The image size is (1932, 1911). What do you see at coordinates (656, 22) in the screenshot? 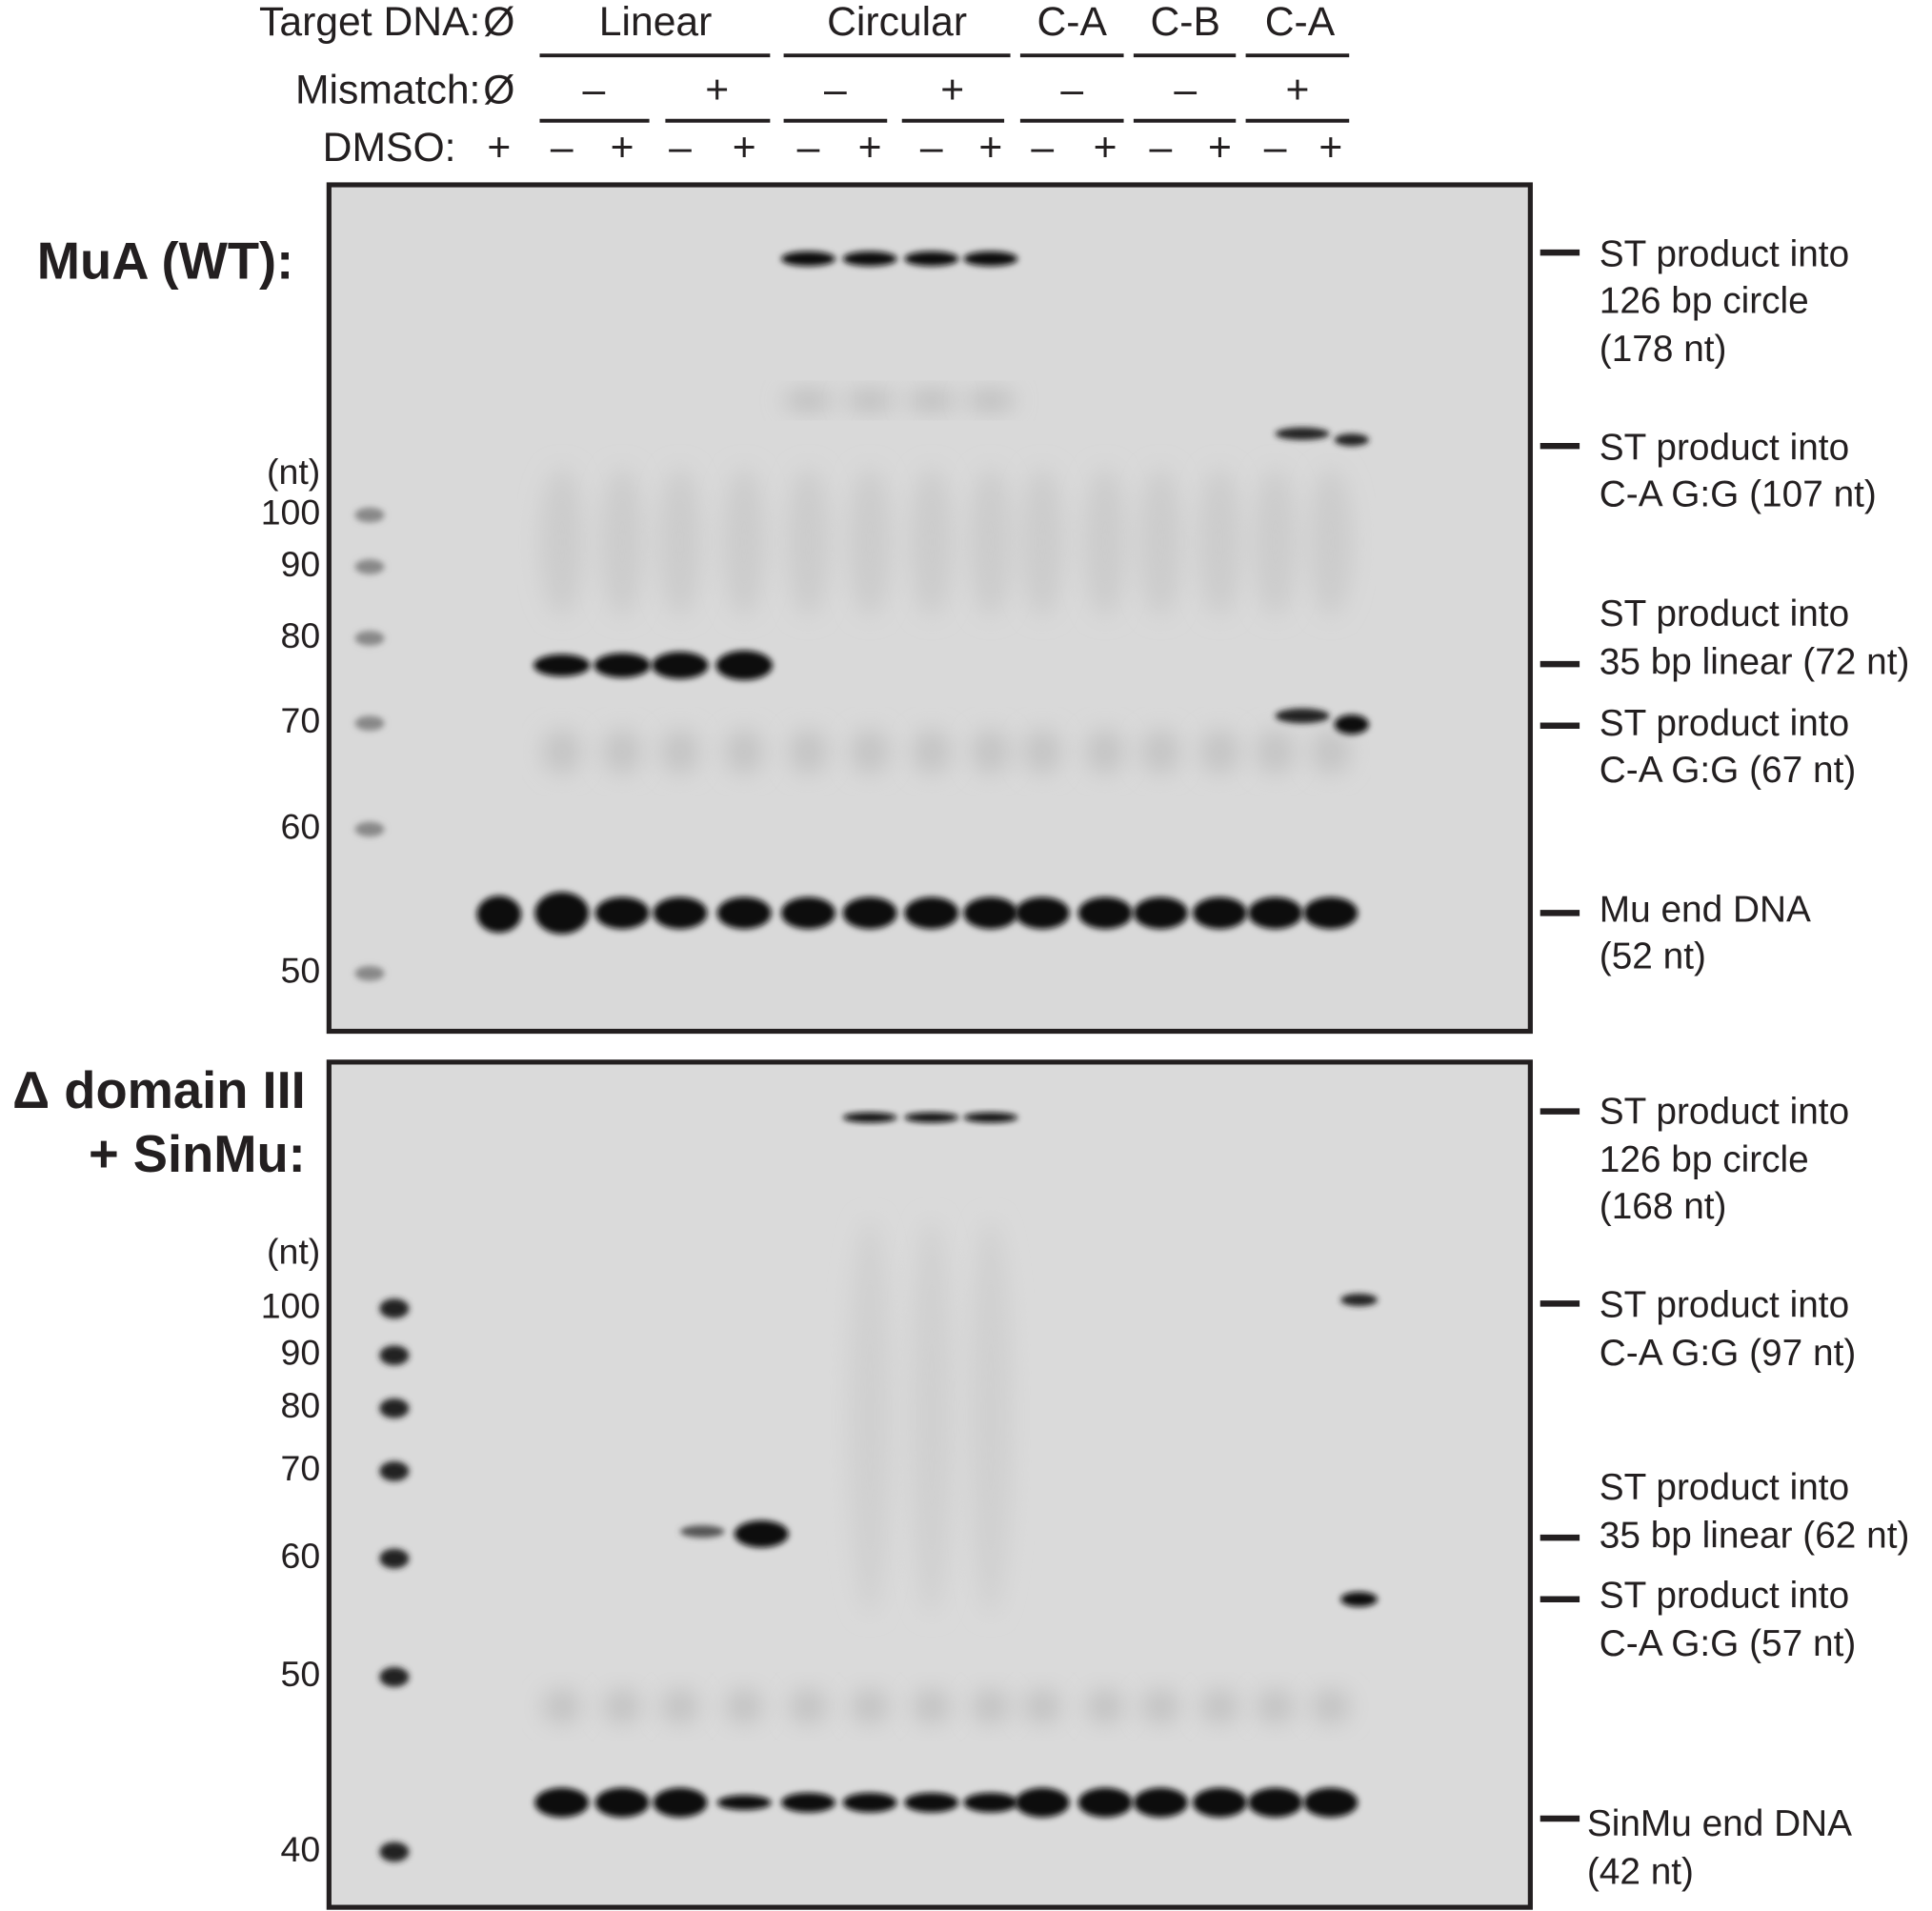
I see `target-label: Linear` at bounding box center [656, 22].